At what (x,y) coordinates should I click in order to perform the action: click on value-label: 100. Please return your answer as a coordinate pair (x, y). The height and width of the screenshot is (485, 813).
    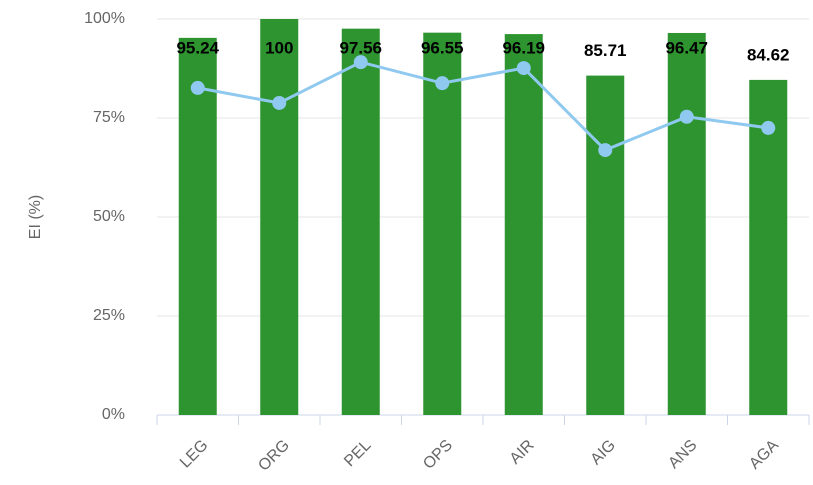
    Looking at the image, I should click on (279, 47).